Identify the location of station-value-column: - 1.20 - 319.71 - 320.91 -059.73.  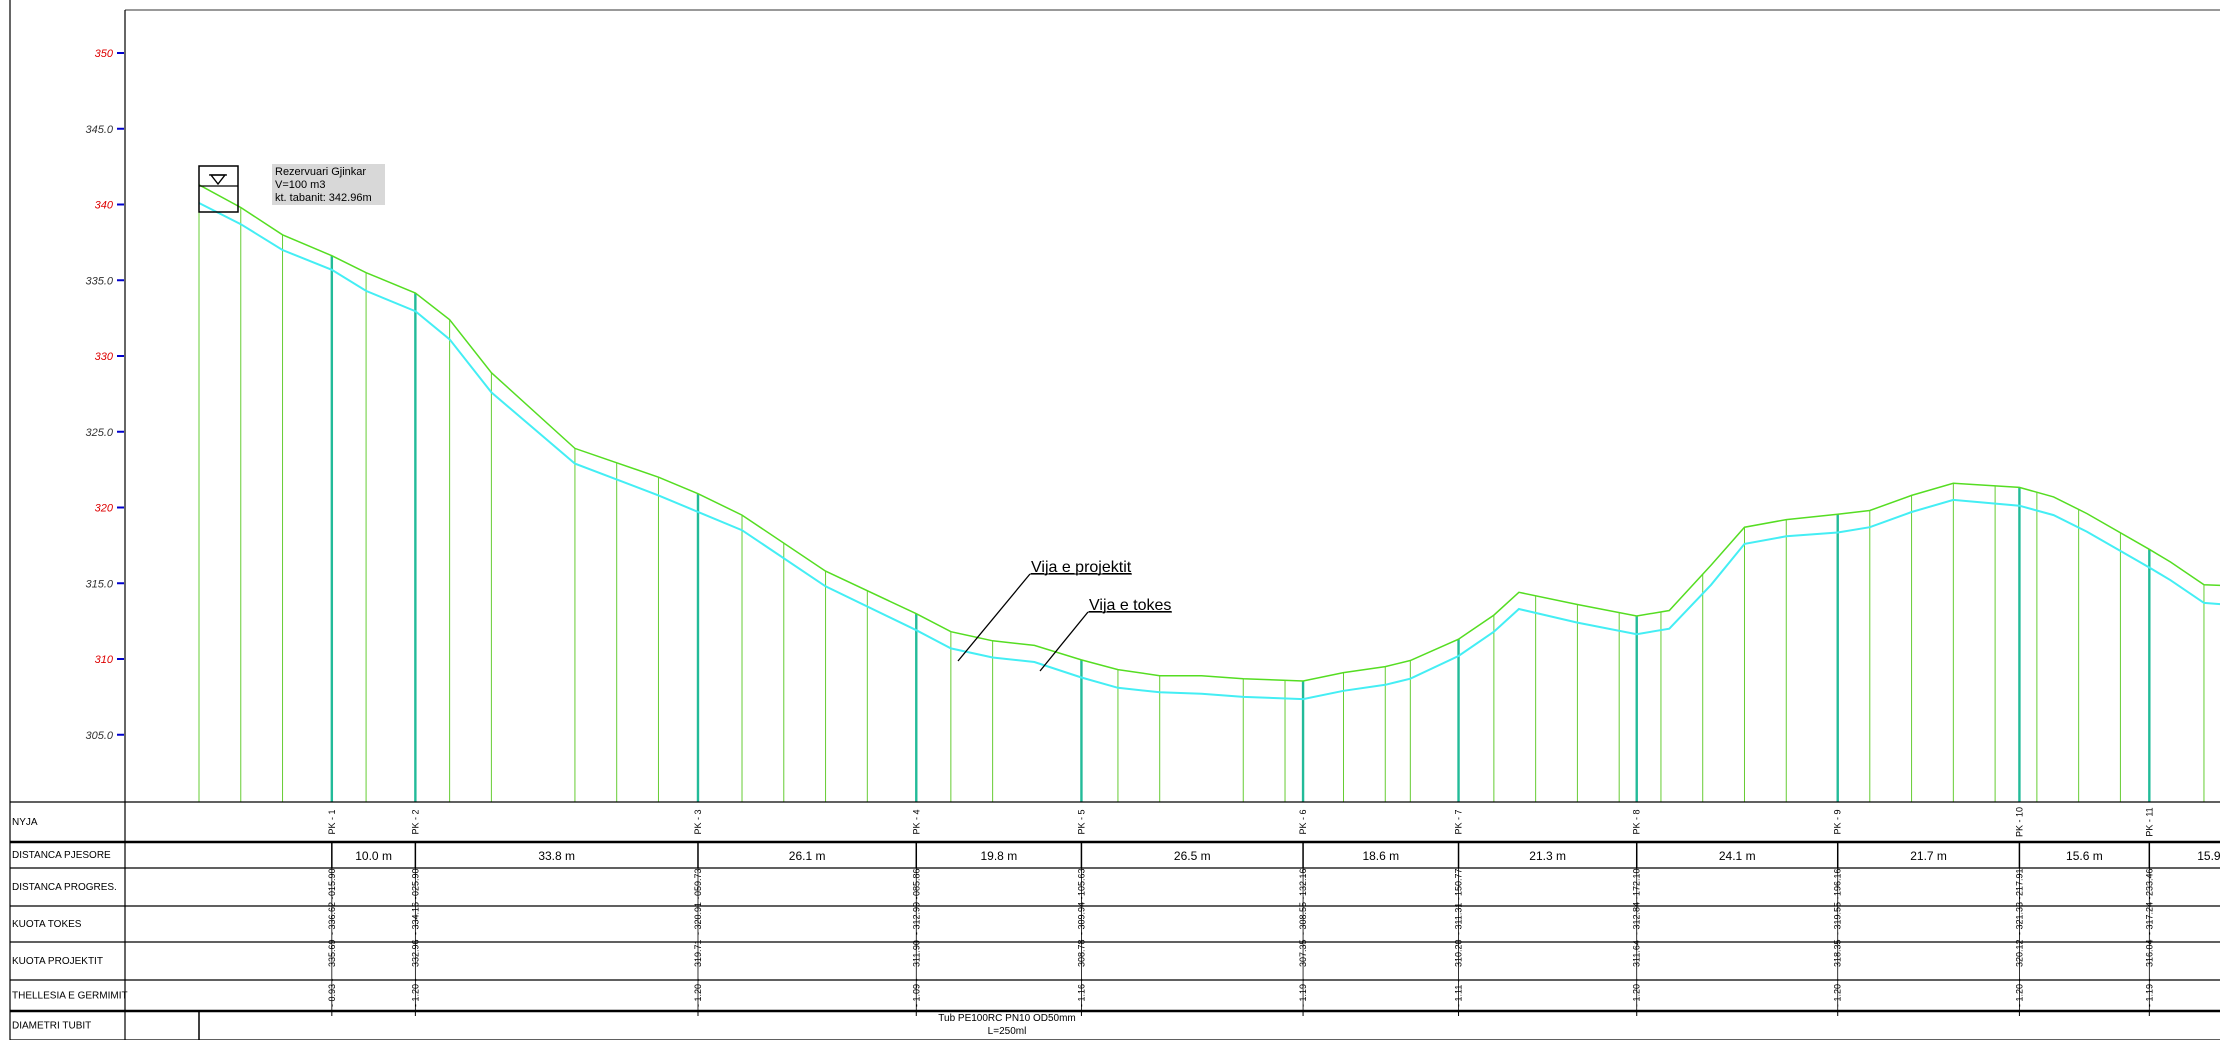
(698, 937).